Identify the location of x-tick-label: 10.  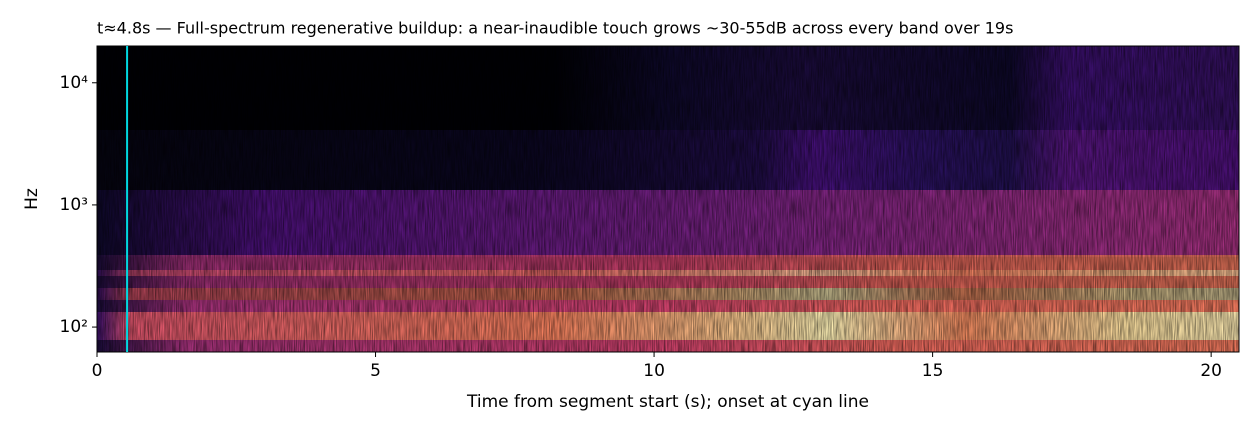
(654, 371).